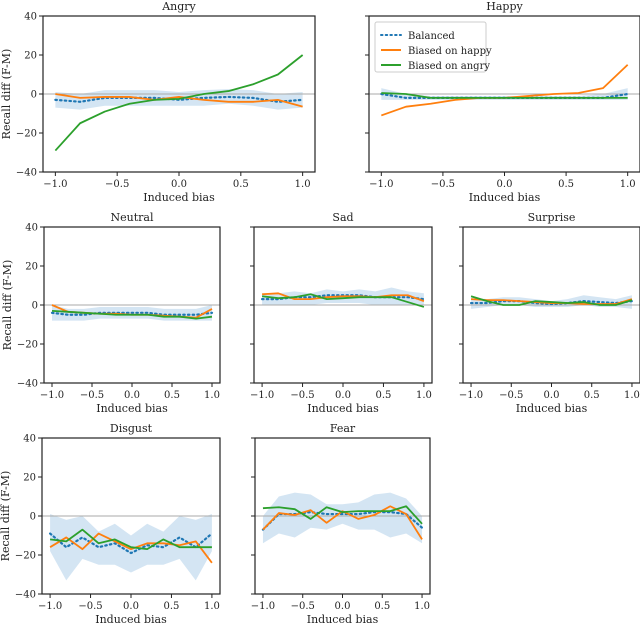 Image resolution: width=640 pixels, height=626 pixels. What do you see at coordinates (552, 217) in the screenshot?
I see `subplot-title: Surprise` at bounding box center [552, 217].